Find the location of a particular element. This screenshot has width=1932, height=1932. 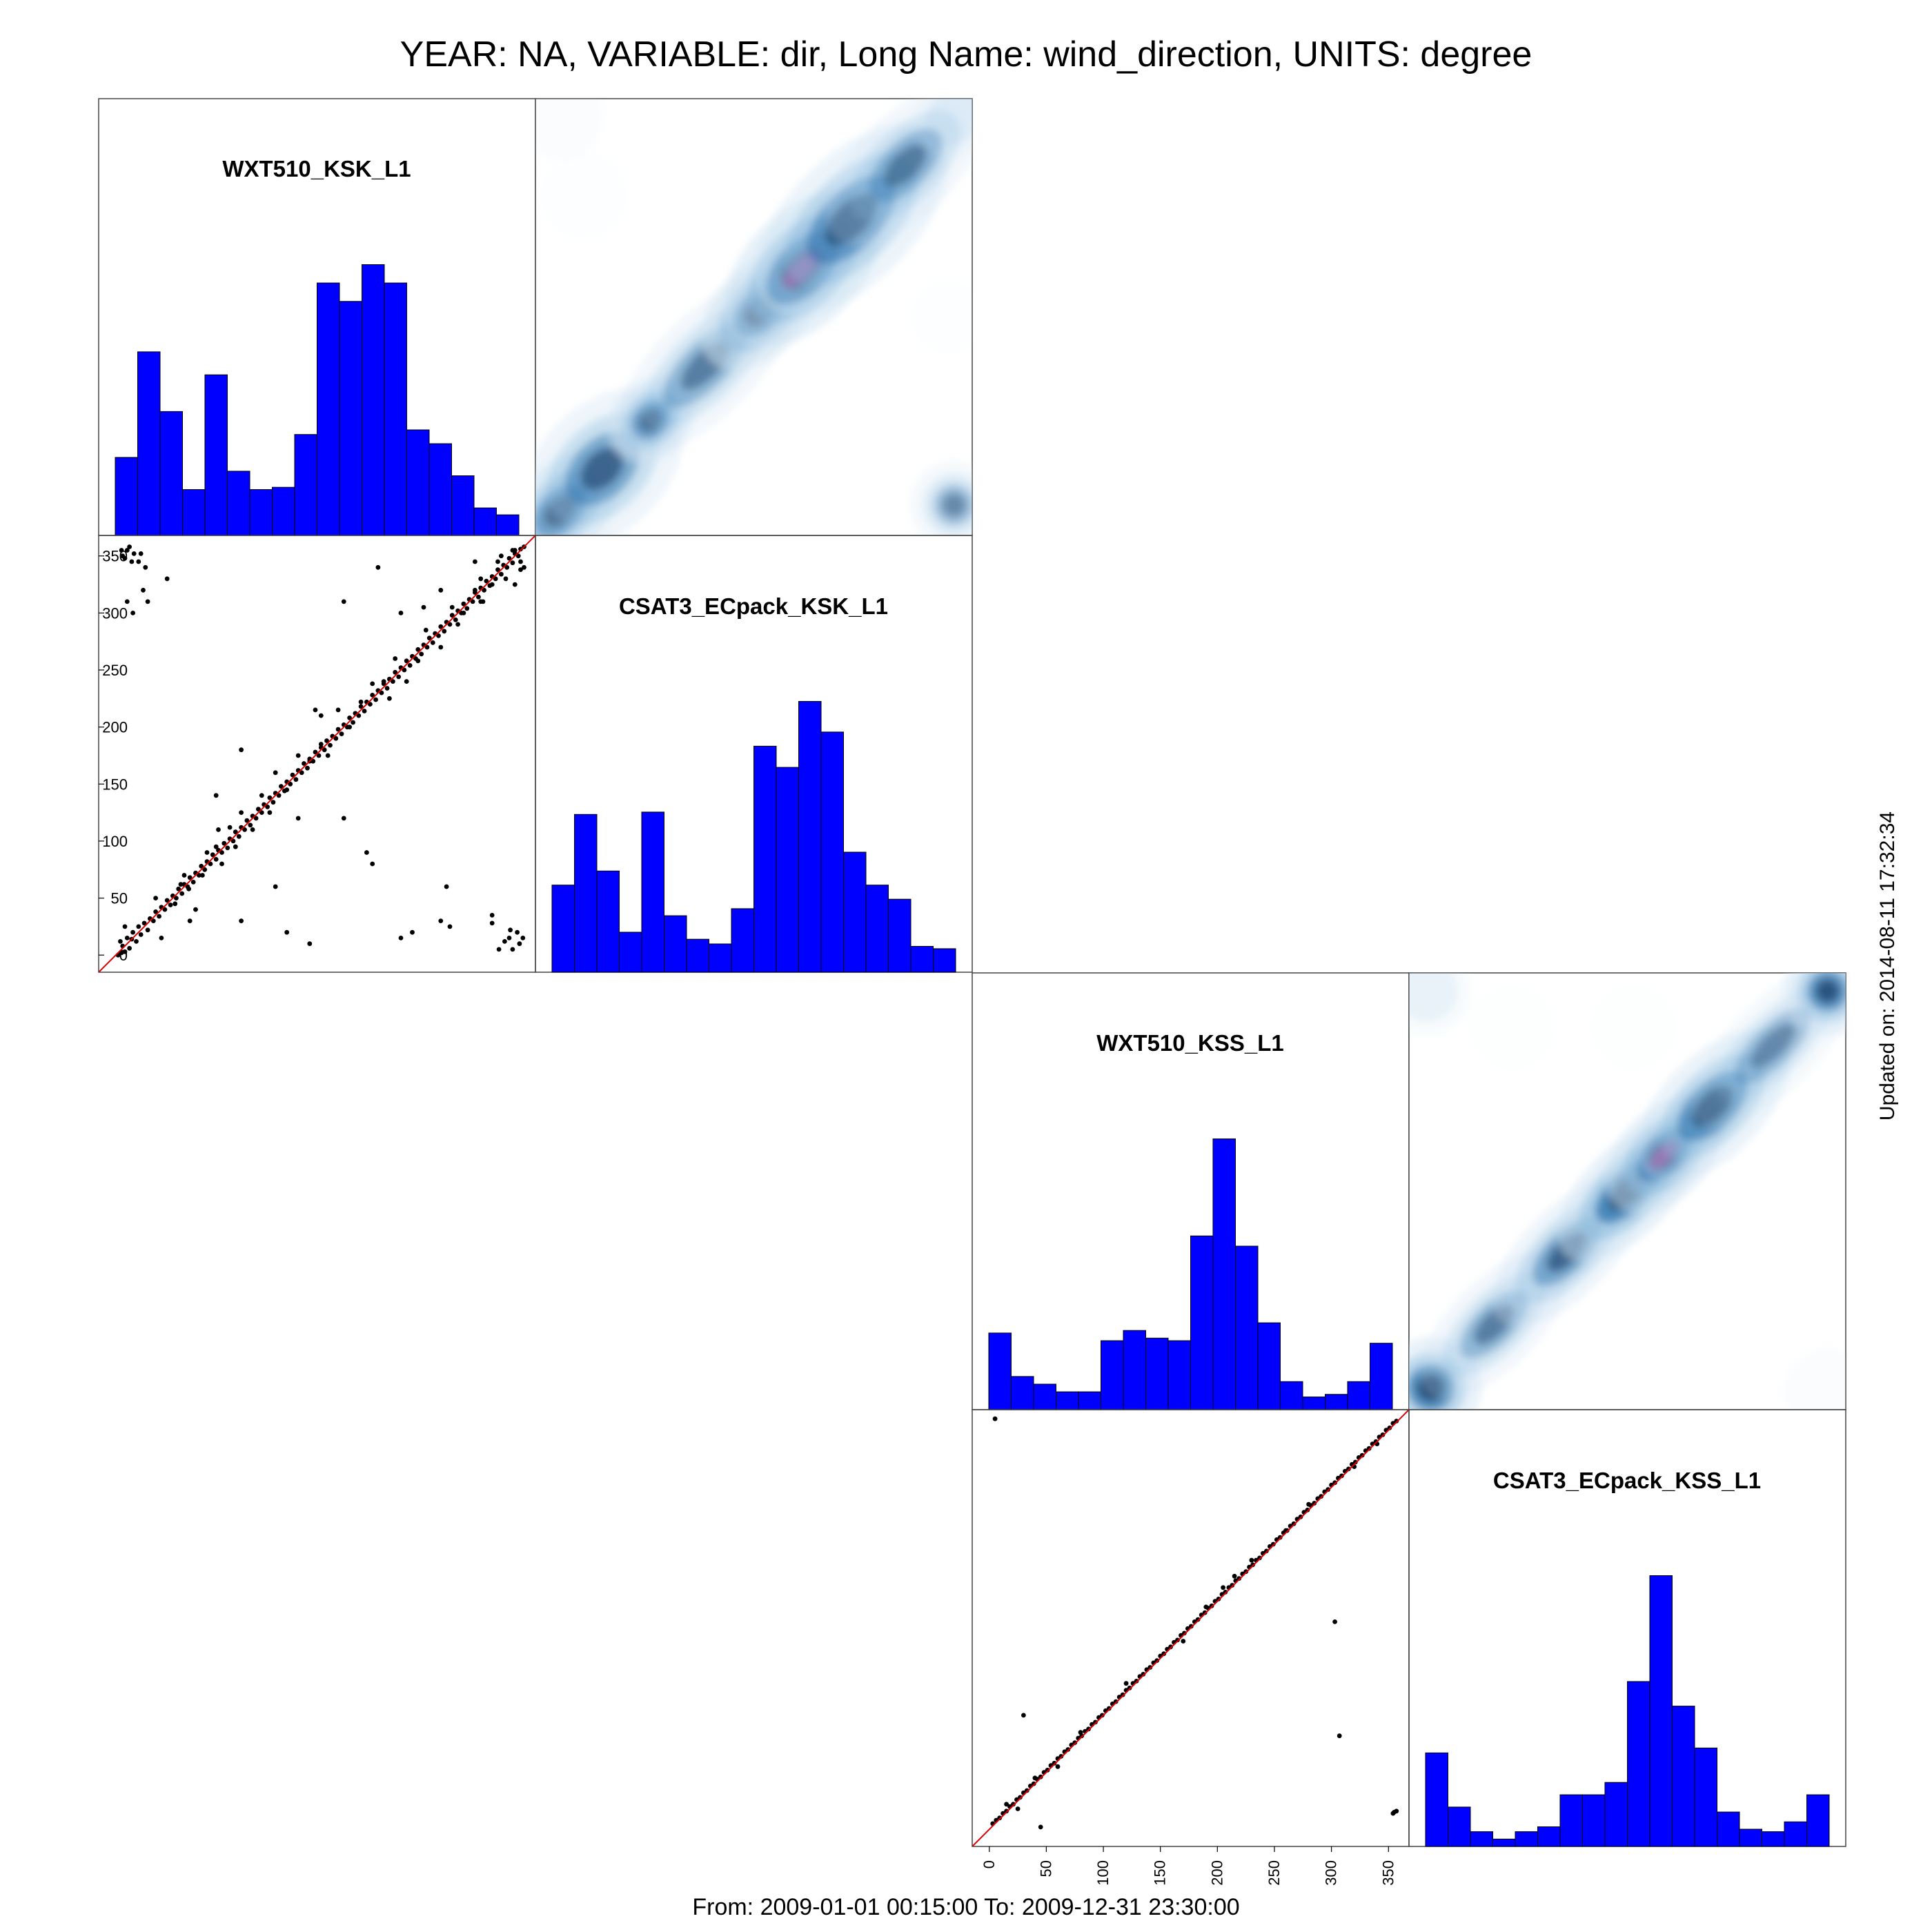

x-tick-label: 300 is located at coordinates (1331, 1873).